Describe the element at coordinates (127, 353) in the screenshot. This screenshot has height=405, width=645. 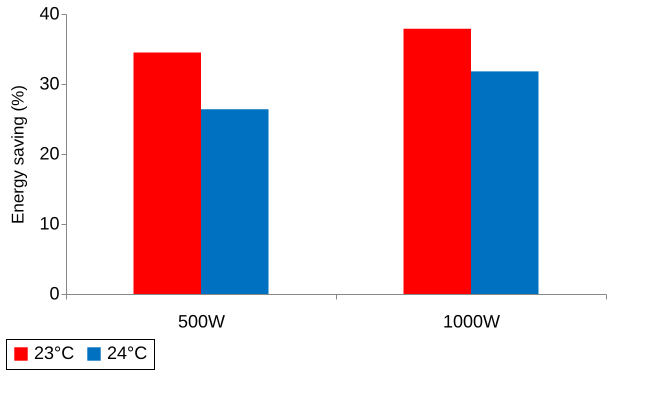
I see `legend-label: 24°C` at that location.